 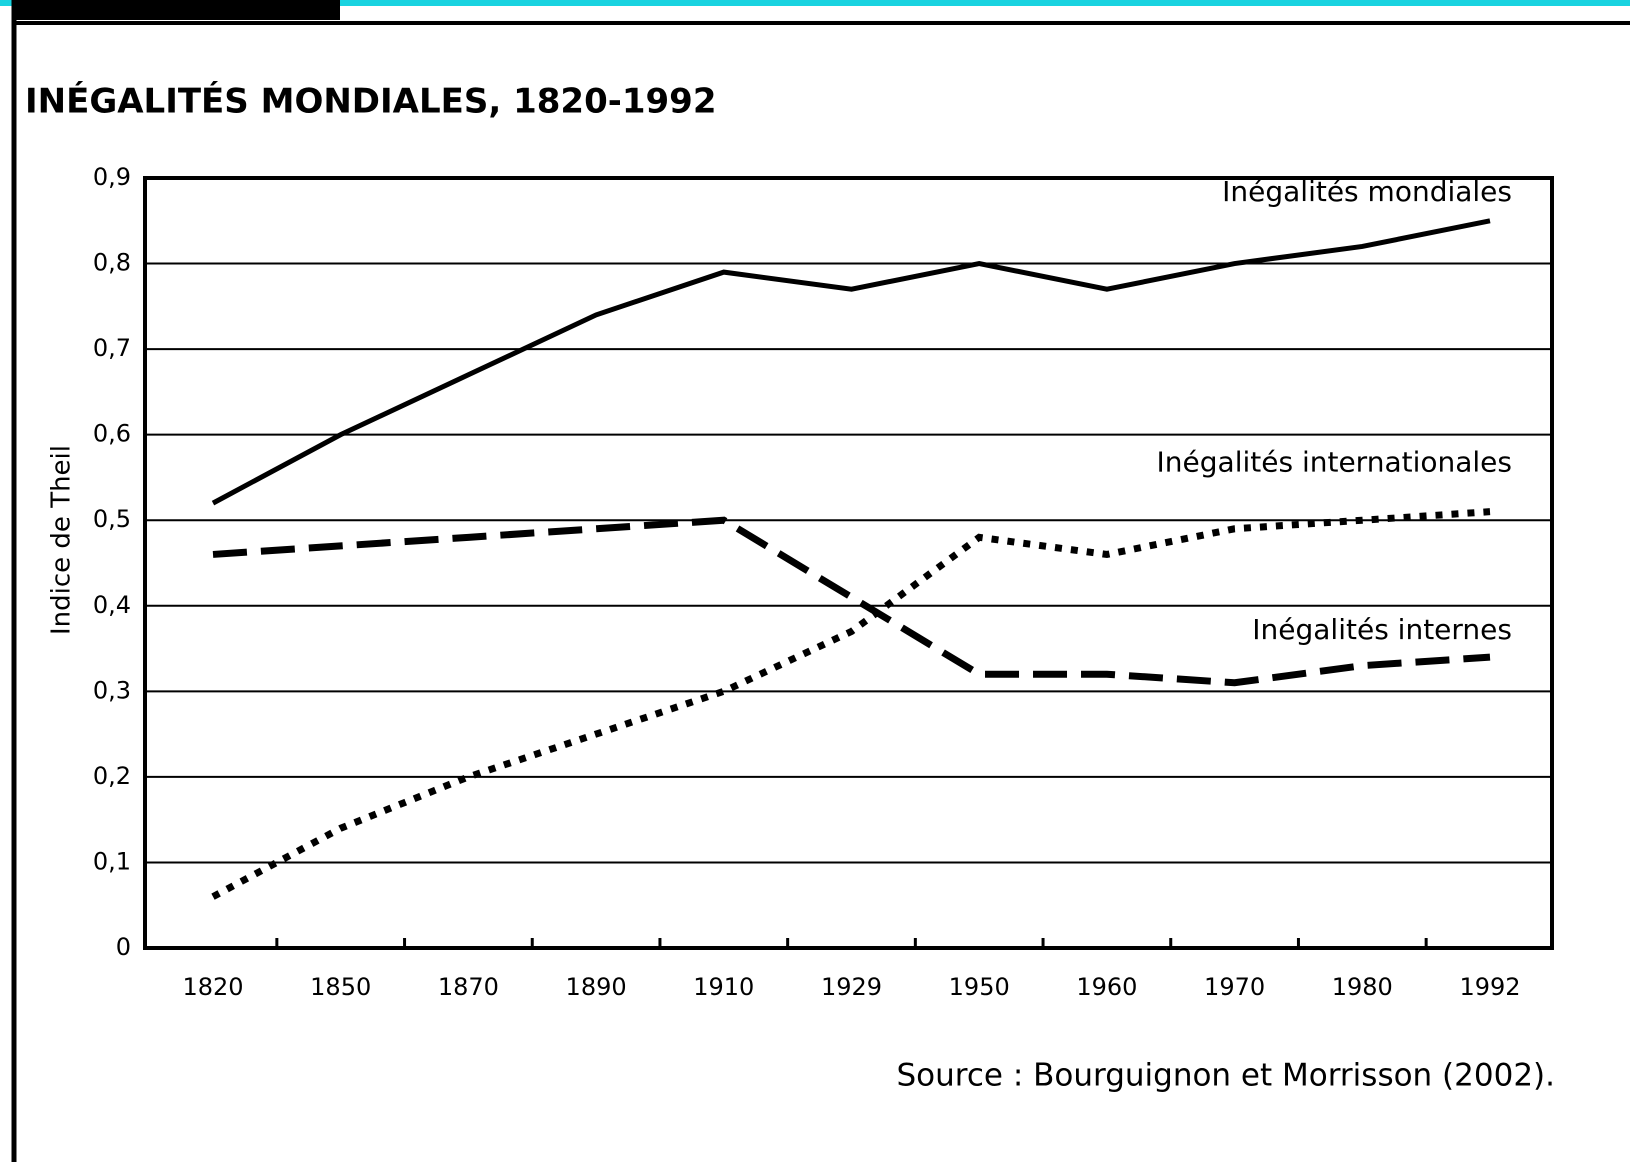 I want to click on y-tick-label: 0, so click(x=123, y=947).